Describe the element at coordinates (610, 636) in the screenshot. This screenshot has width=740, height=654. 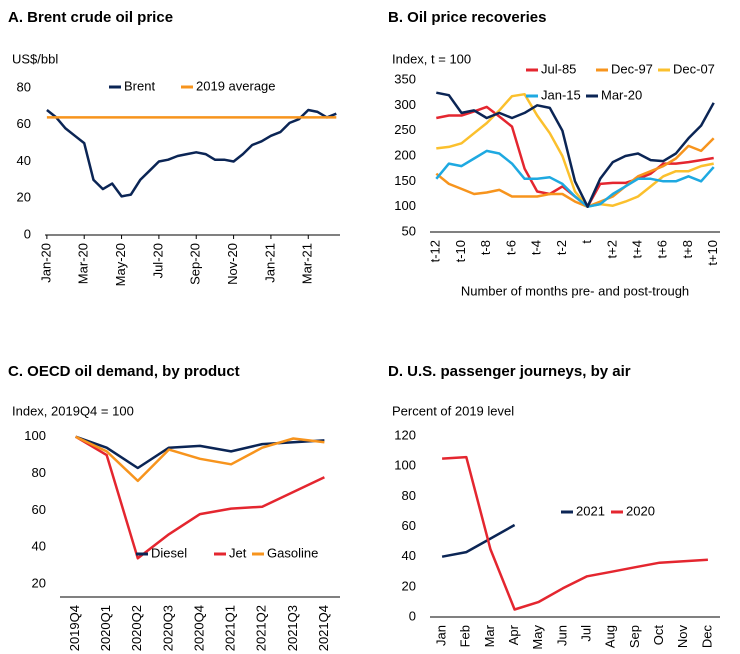
I see `x-tick-label: Aug` at that location.